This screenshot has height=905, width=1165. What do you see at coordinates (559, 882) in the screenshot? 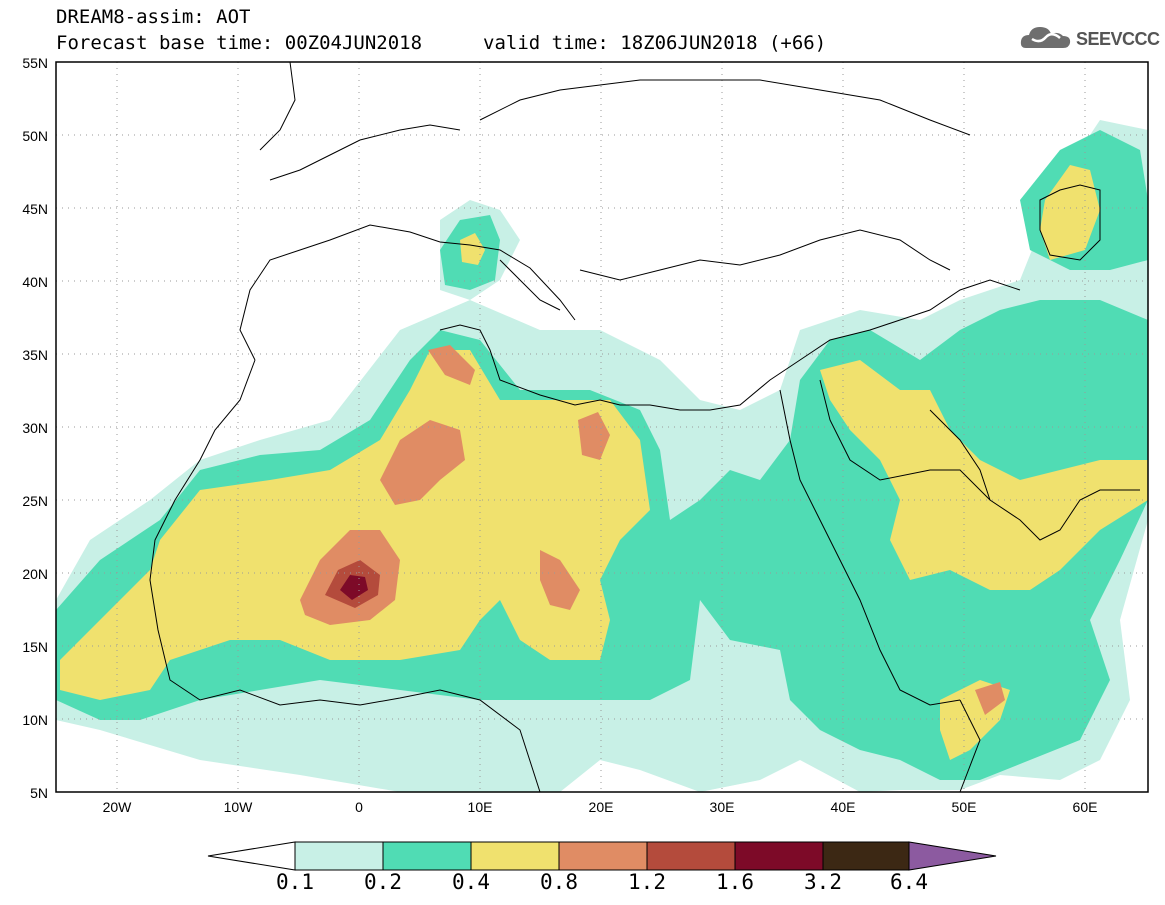
I see `colorbar-label: 0.8` at bounding box center [559, 882].